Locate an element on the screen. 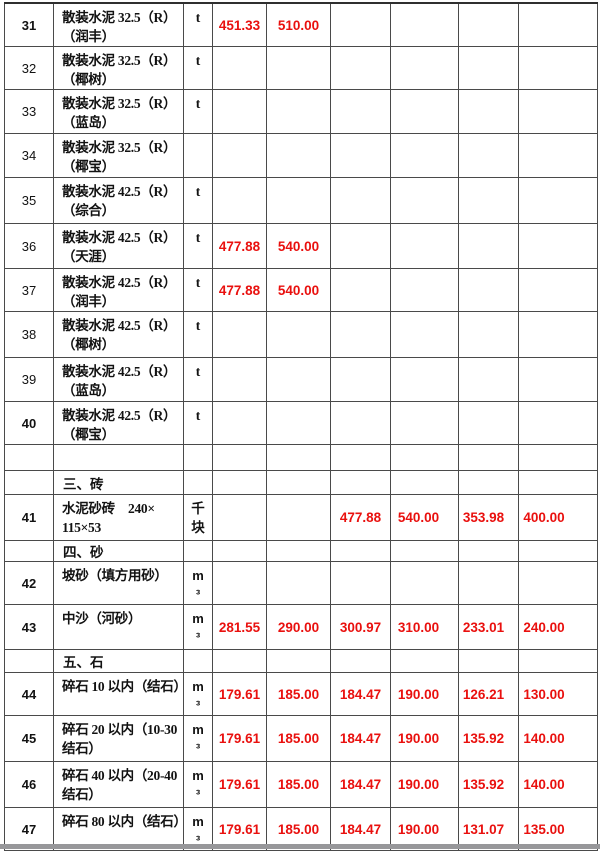  section-row: 五、石 is located at coordinates (301, 661).